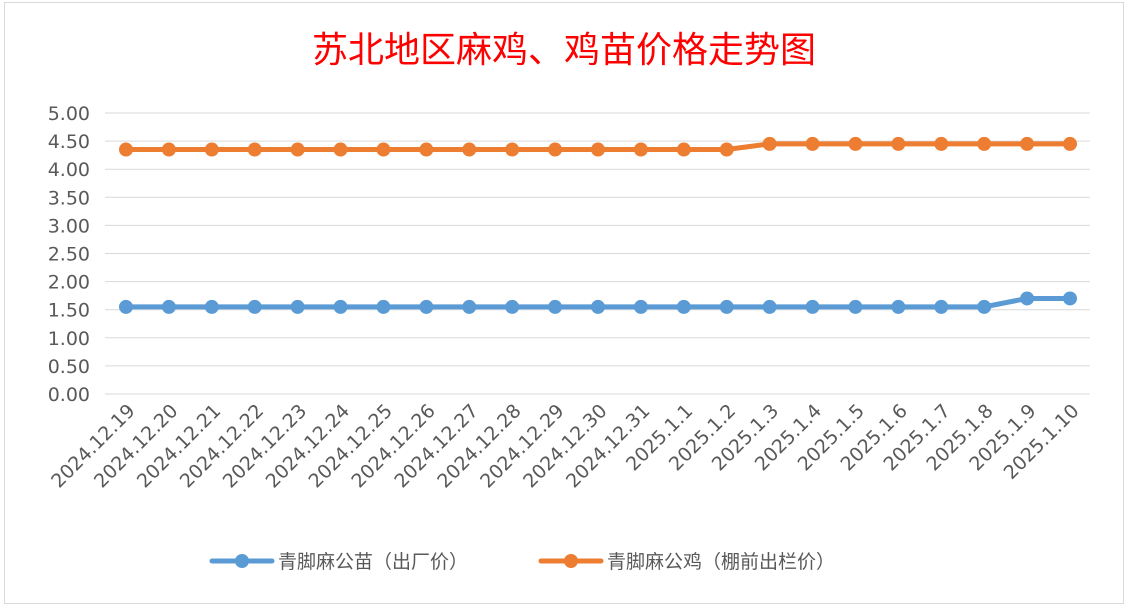 The height and width of the screenshot is (608, 1128). Describe the element at coordinates (69, 339) in the screenshot. I see `y-tick-label: 1.00` at that location.